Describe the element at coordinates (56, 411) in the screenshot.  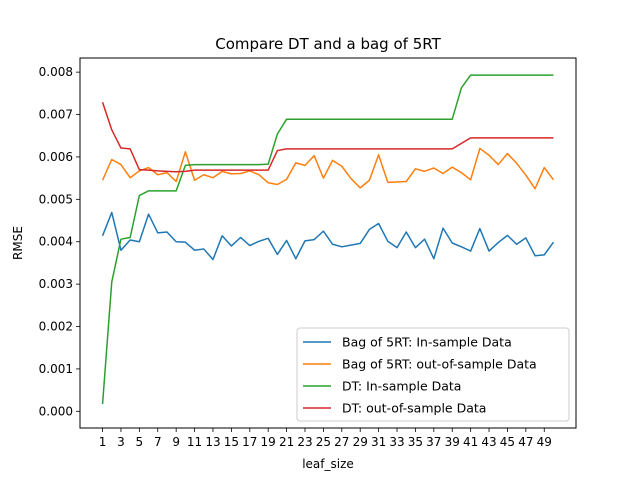
I see `y-tick-label: 0.000` at that location.